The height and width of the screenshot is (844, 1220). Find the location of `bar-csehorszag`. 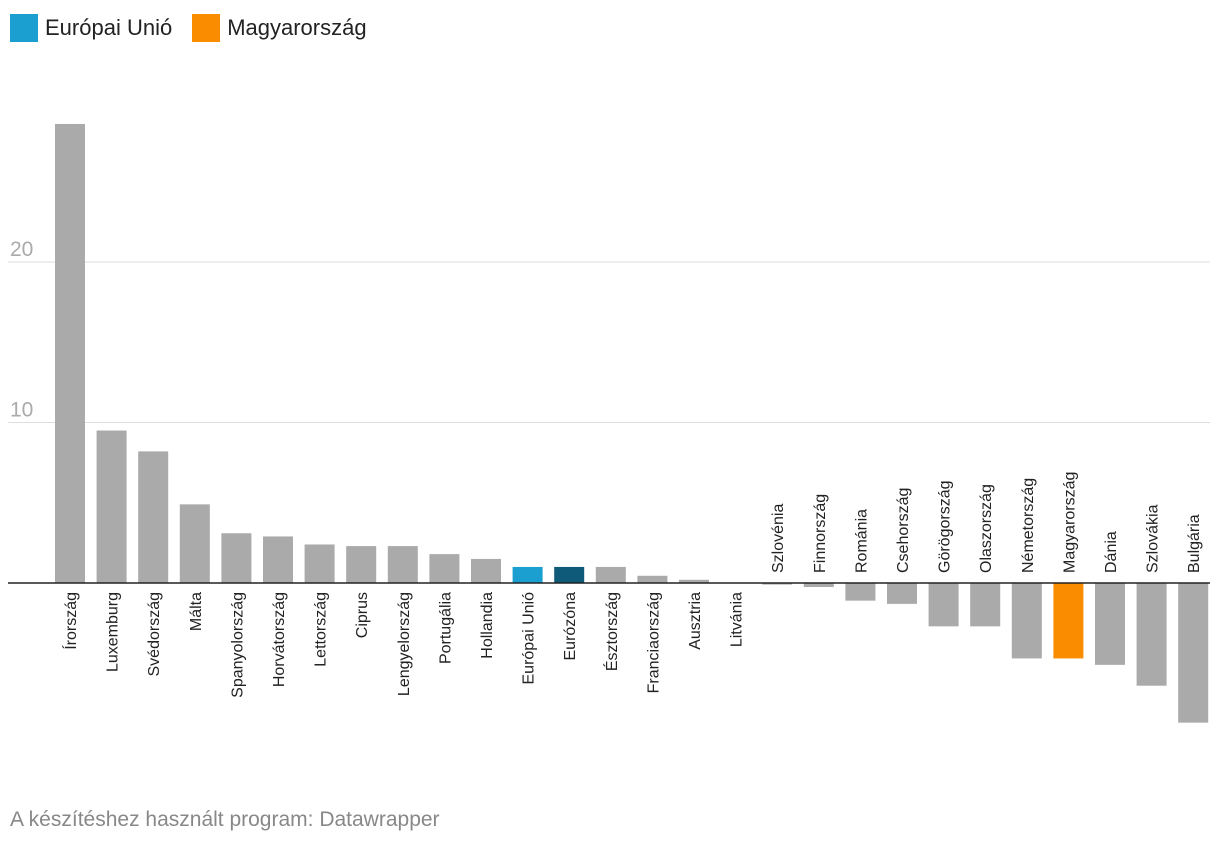

bar-csehorszag is located at coordinates (902, 593).